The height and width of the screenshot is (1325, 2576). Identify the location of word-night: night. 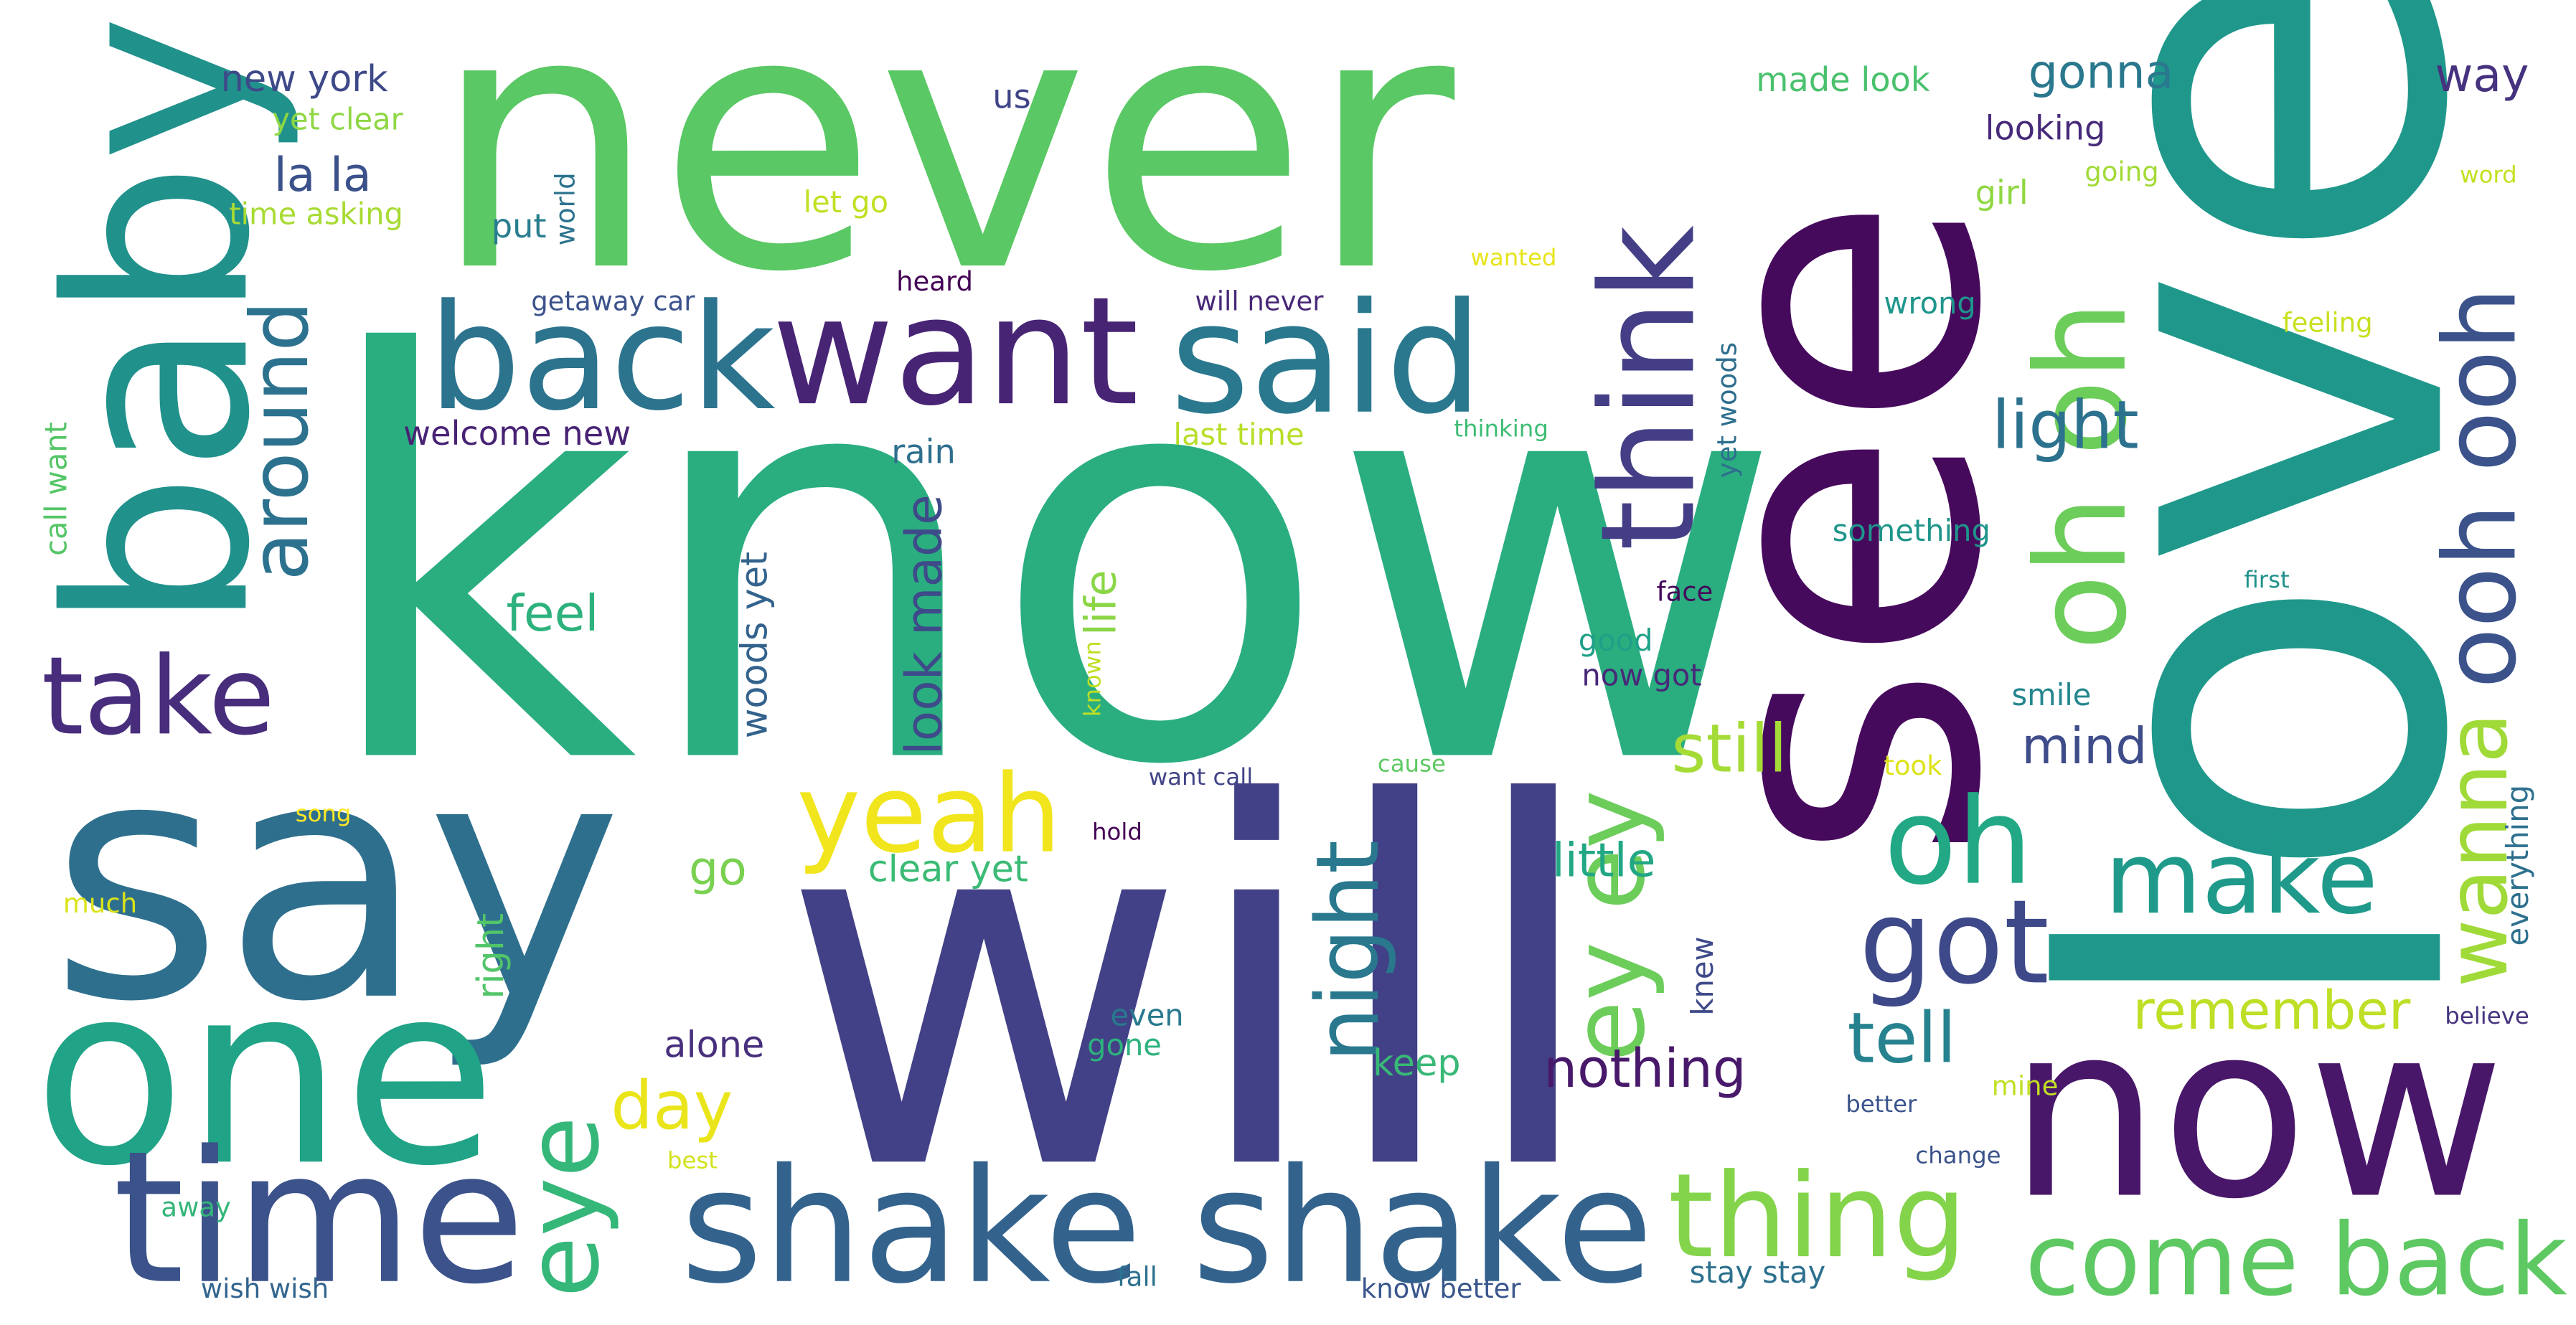
(1348, 951).